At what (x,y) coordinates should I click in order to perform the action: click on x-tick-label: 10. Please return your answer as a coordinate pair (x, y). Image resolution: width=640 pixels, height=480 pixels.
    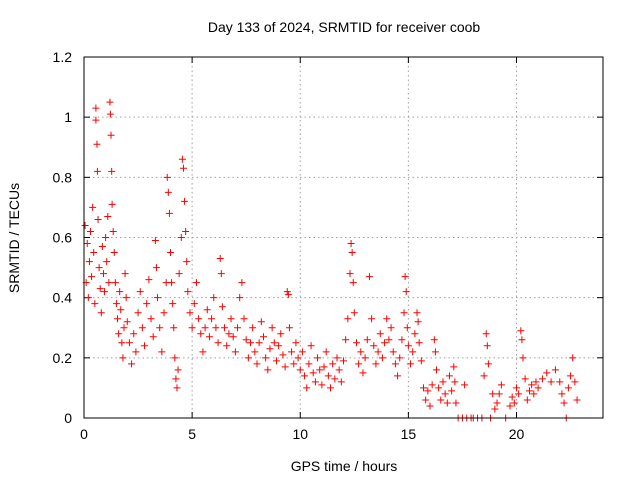
    Looking at the image, I should click on (300, 434).